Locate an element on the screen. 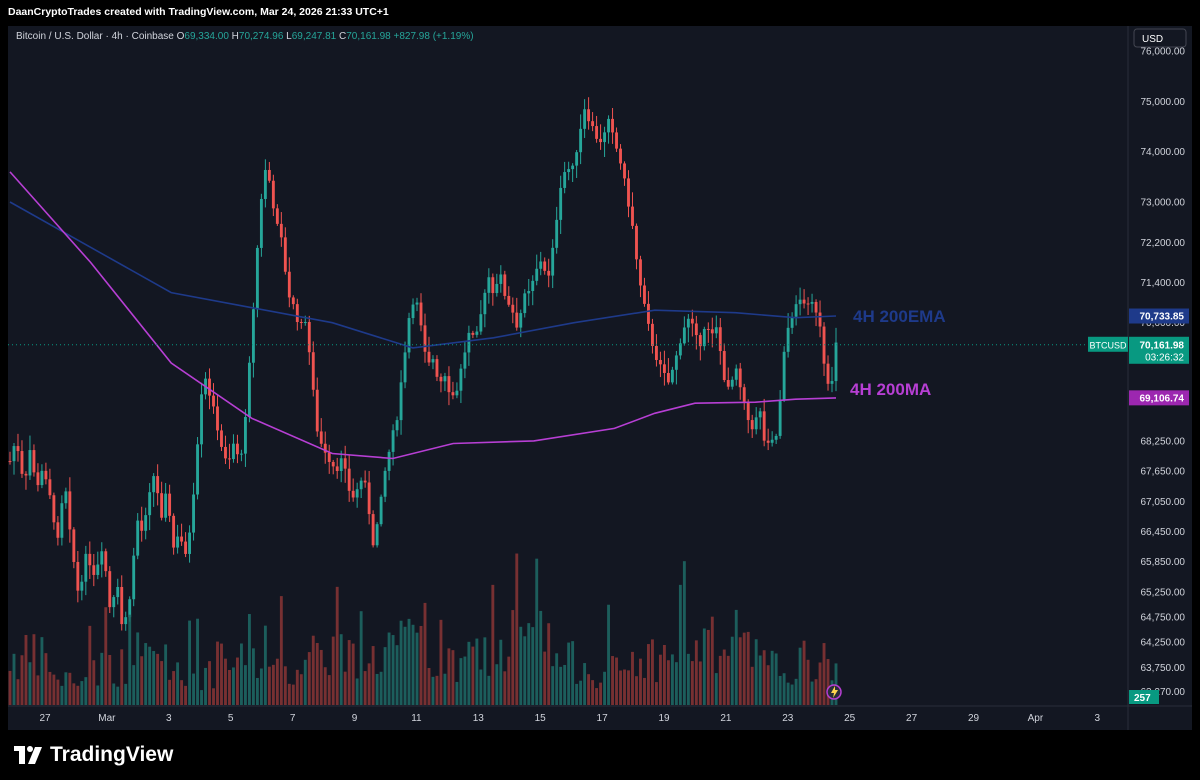 The image size is (1200, 780). lightning-icon is located at coordinates (834, 692).